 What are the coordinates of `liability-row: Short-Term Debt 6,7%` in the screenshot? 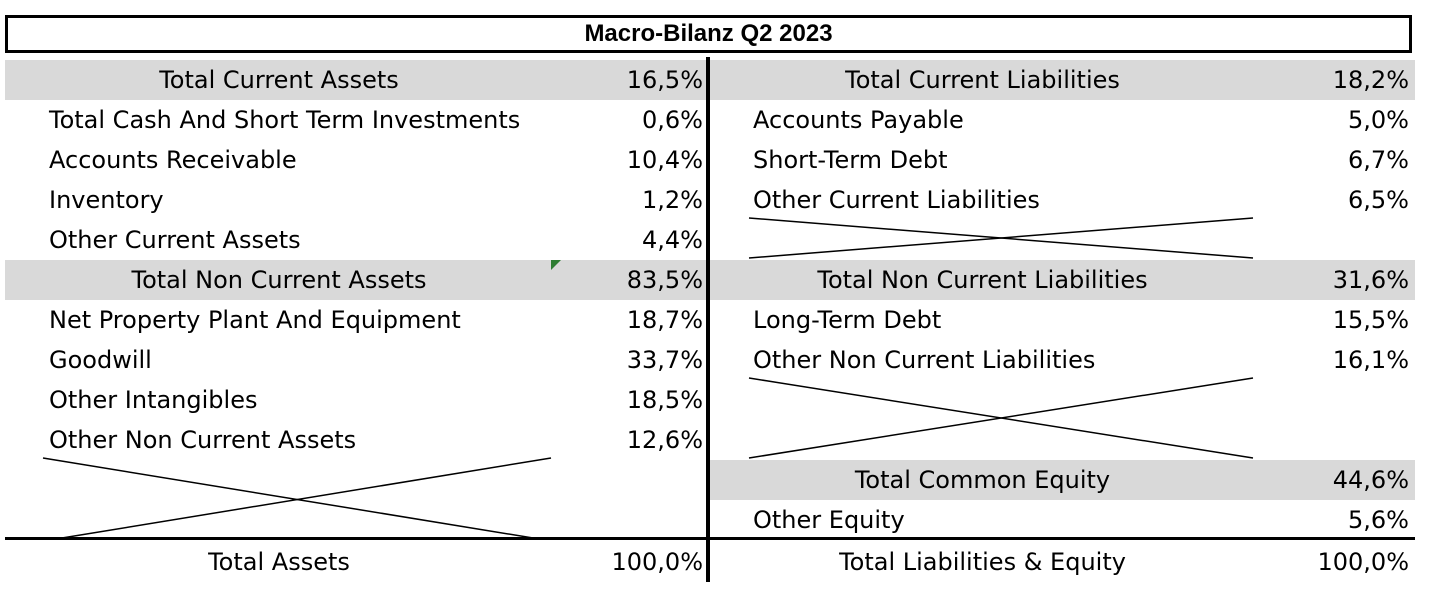 It's located at (1062, 160).